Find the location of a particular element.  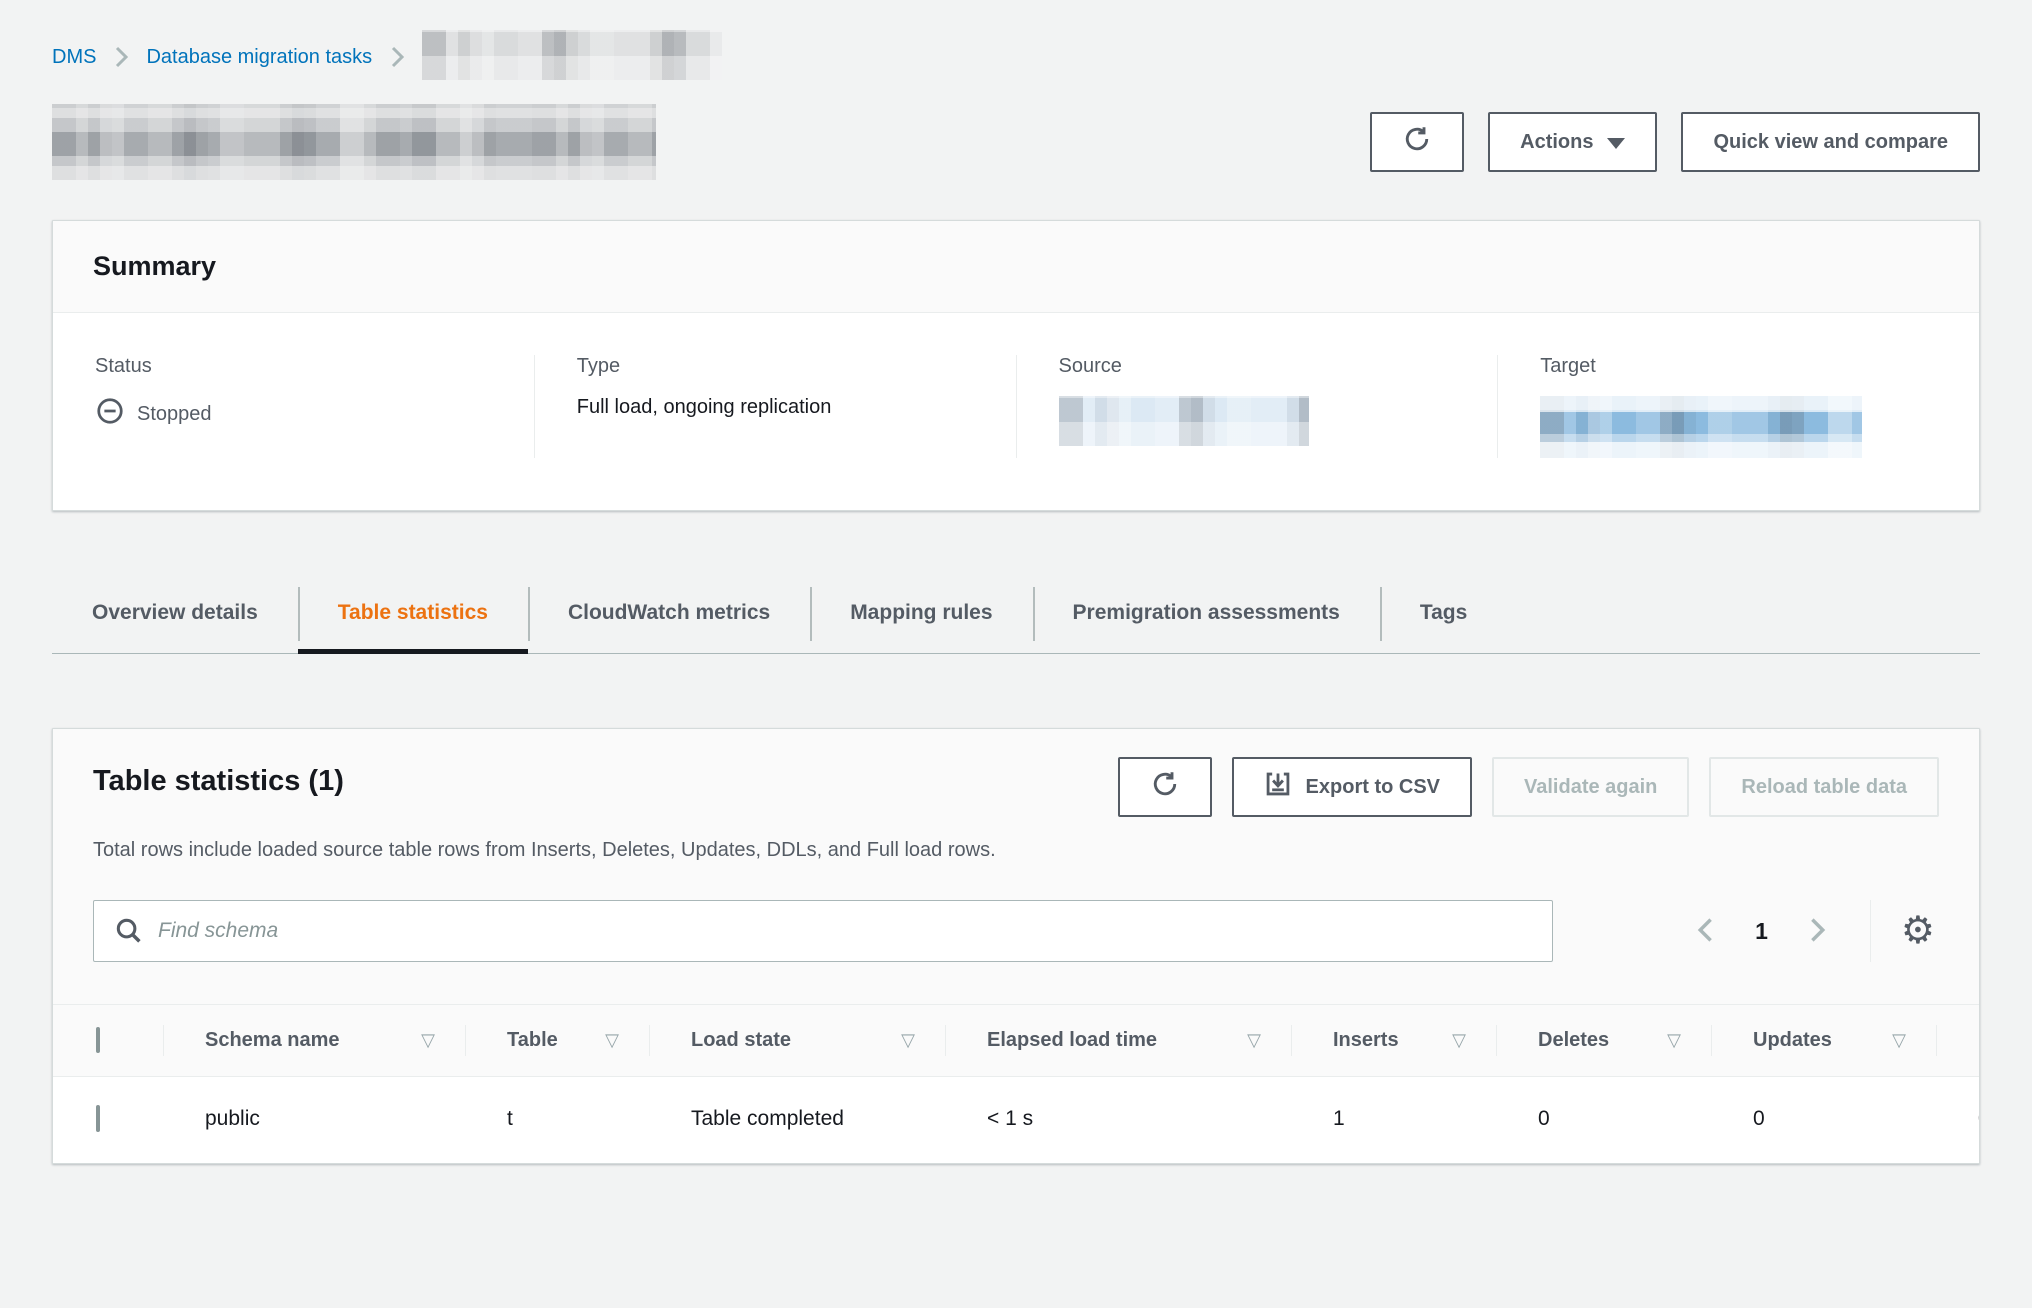

tab-overview-details: Overview details is located at coordinates (175, 612).